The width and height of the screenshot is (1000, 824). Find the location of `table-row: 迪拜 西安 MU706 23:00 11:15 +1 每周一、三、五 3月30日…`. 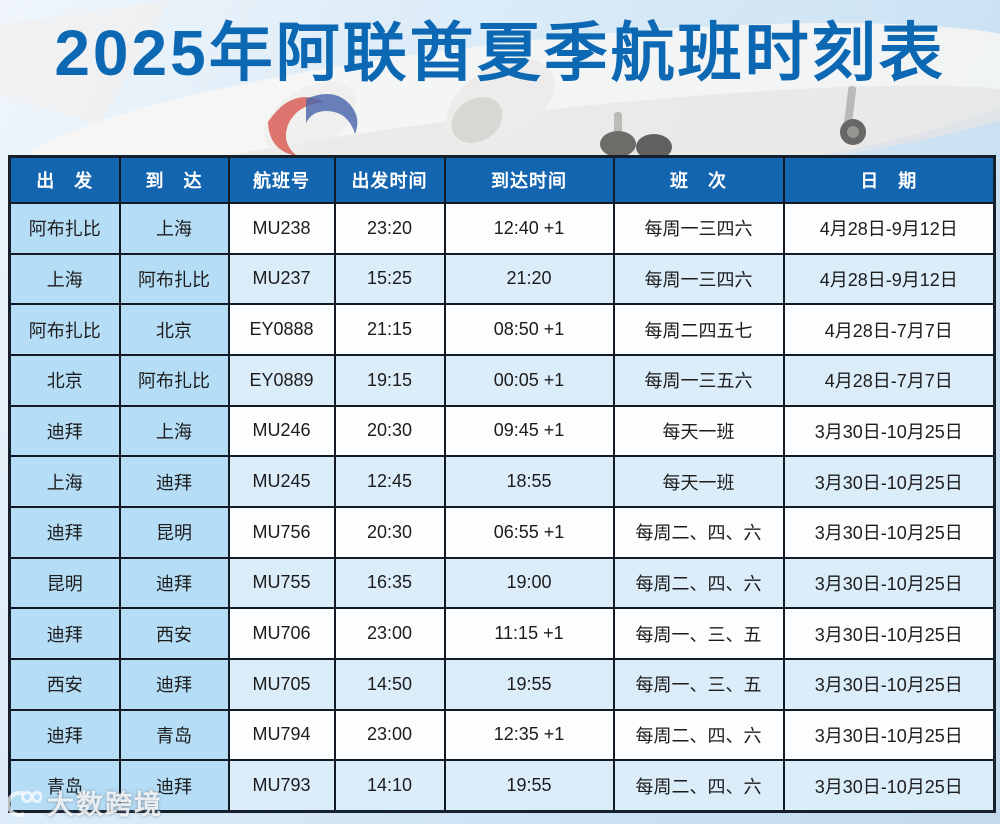

table-row: 迪拜 西安 MU706 23:00 11:15 +1 每周一、三、五 3月30日… is located at coordinates (502, 633).